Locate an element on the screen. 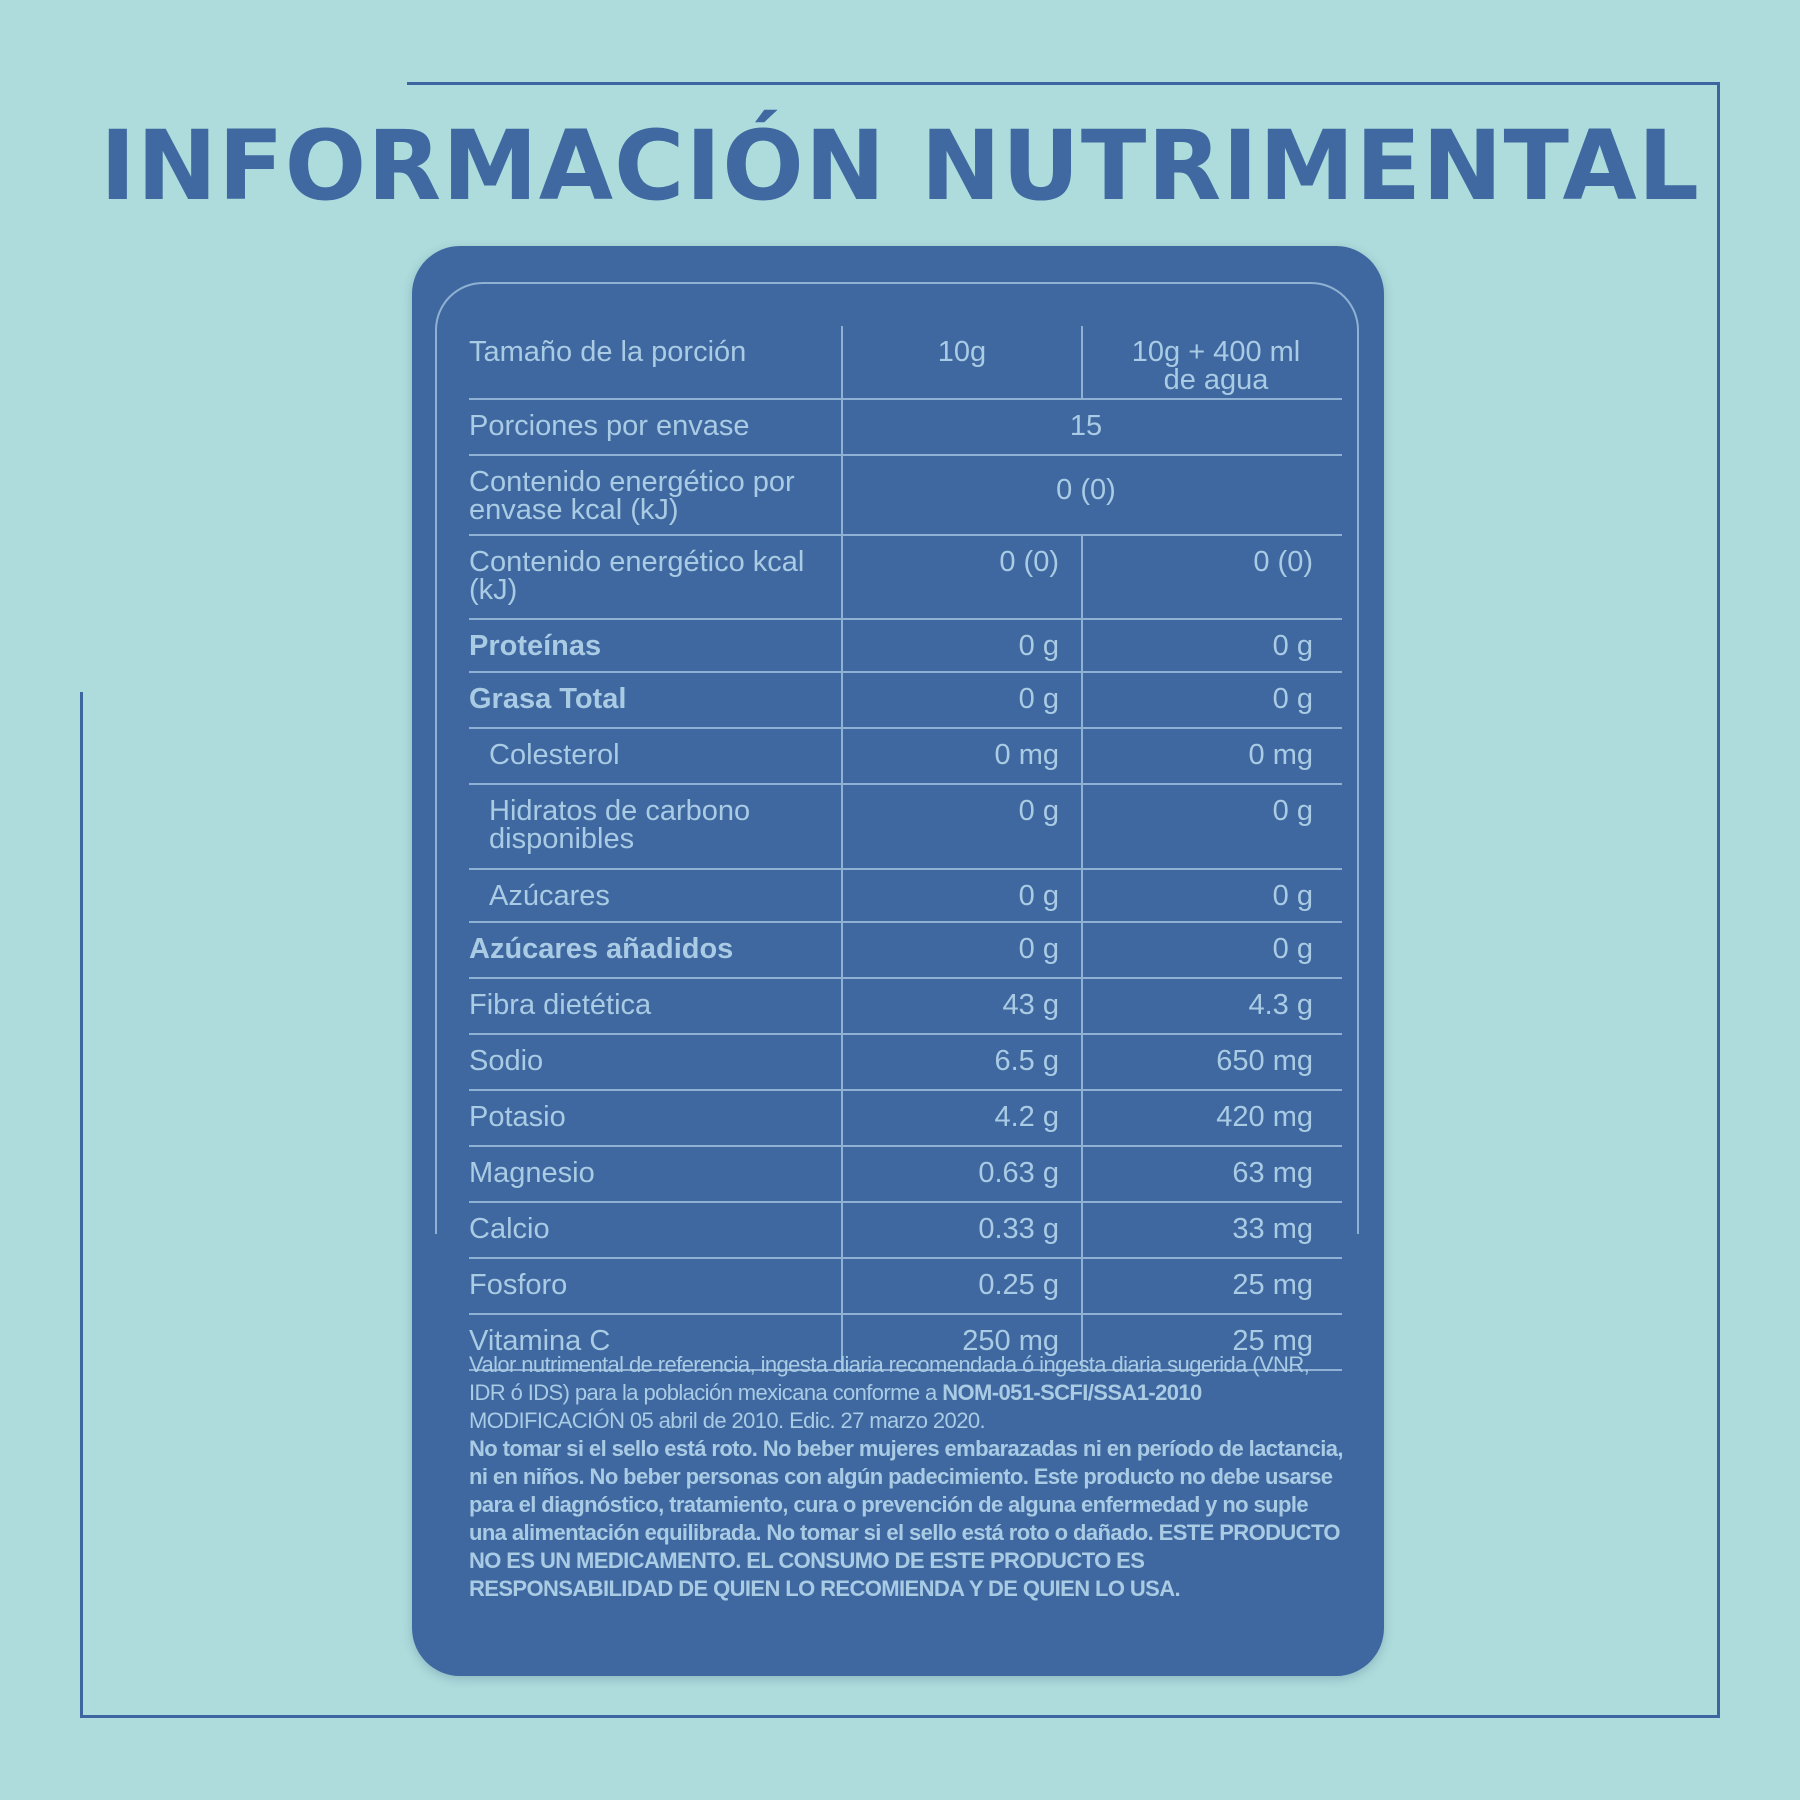 This screenshot has height=1800, width=1800. nutrient-row: Vitamina C 250 mg 25 mg is located at coordinates (905, 1343).